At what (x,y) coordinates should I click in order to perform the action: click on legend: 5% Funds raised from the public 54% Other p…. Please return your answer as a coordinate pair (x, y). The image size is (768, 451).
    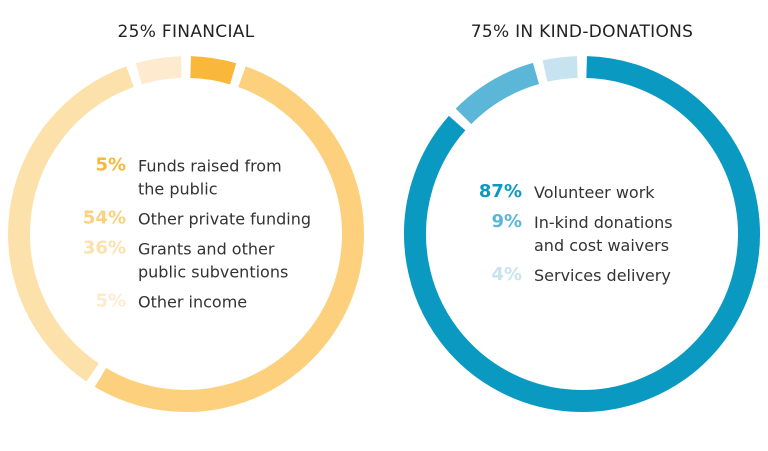
    Looking at the image, I should click on (187, 234).